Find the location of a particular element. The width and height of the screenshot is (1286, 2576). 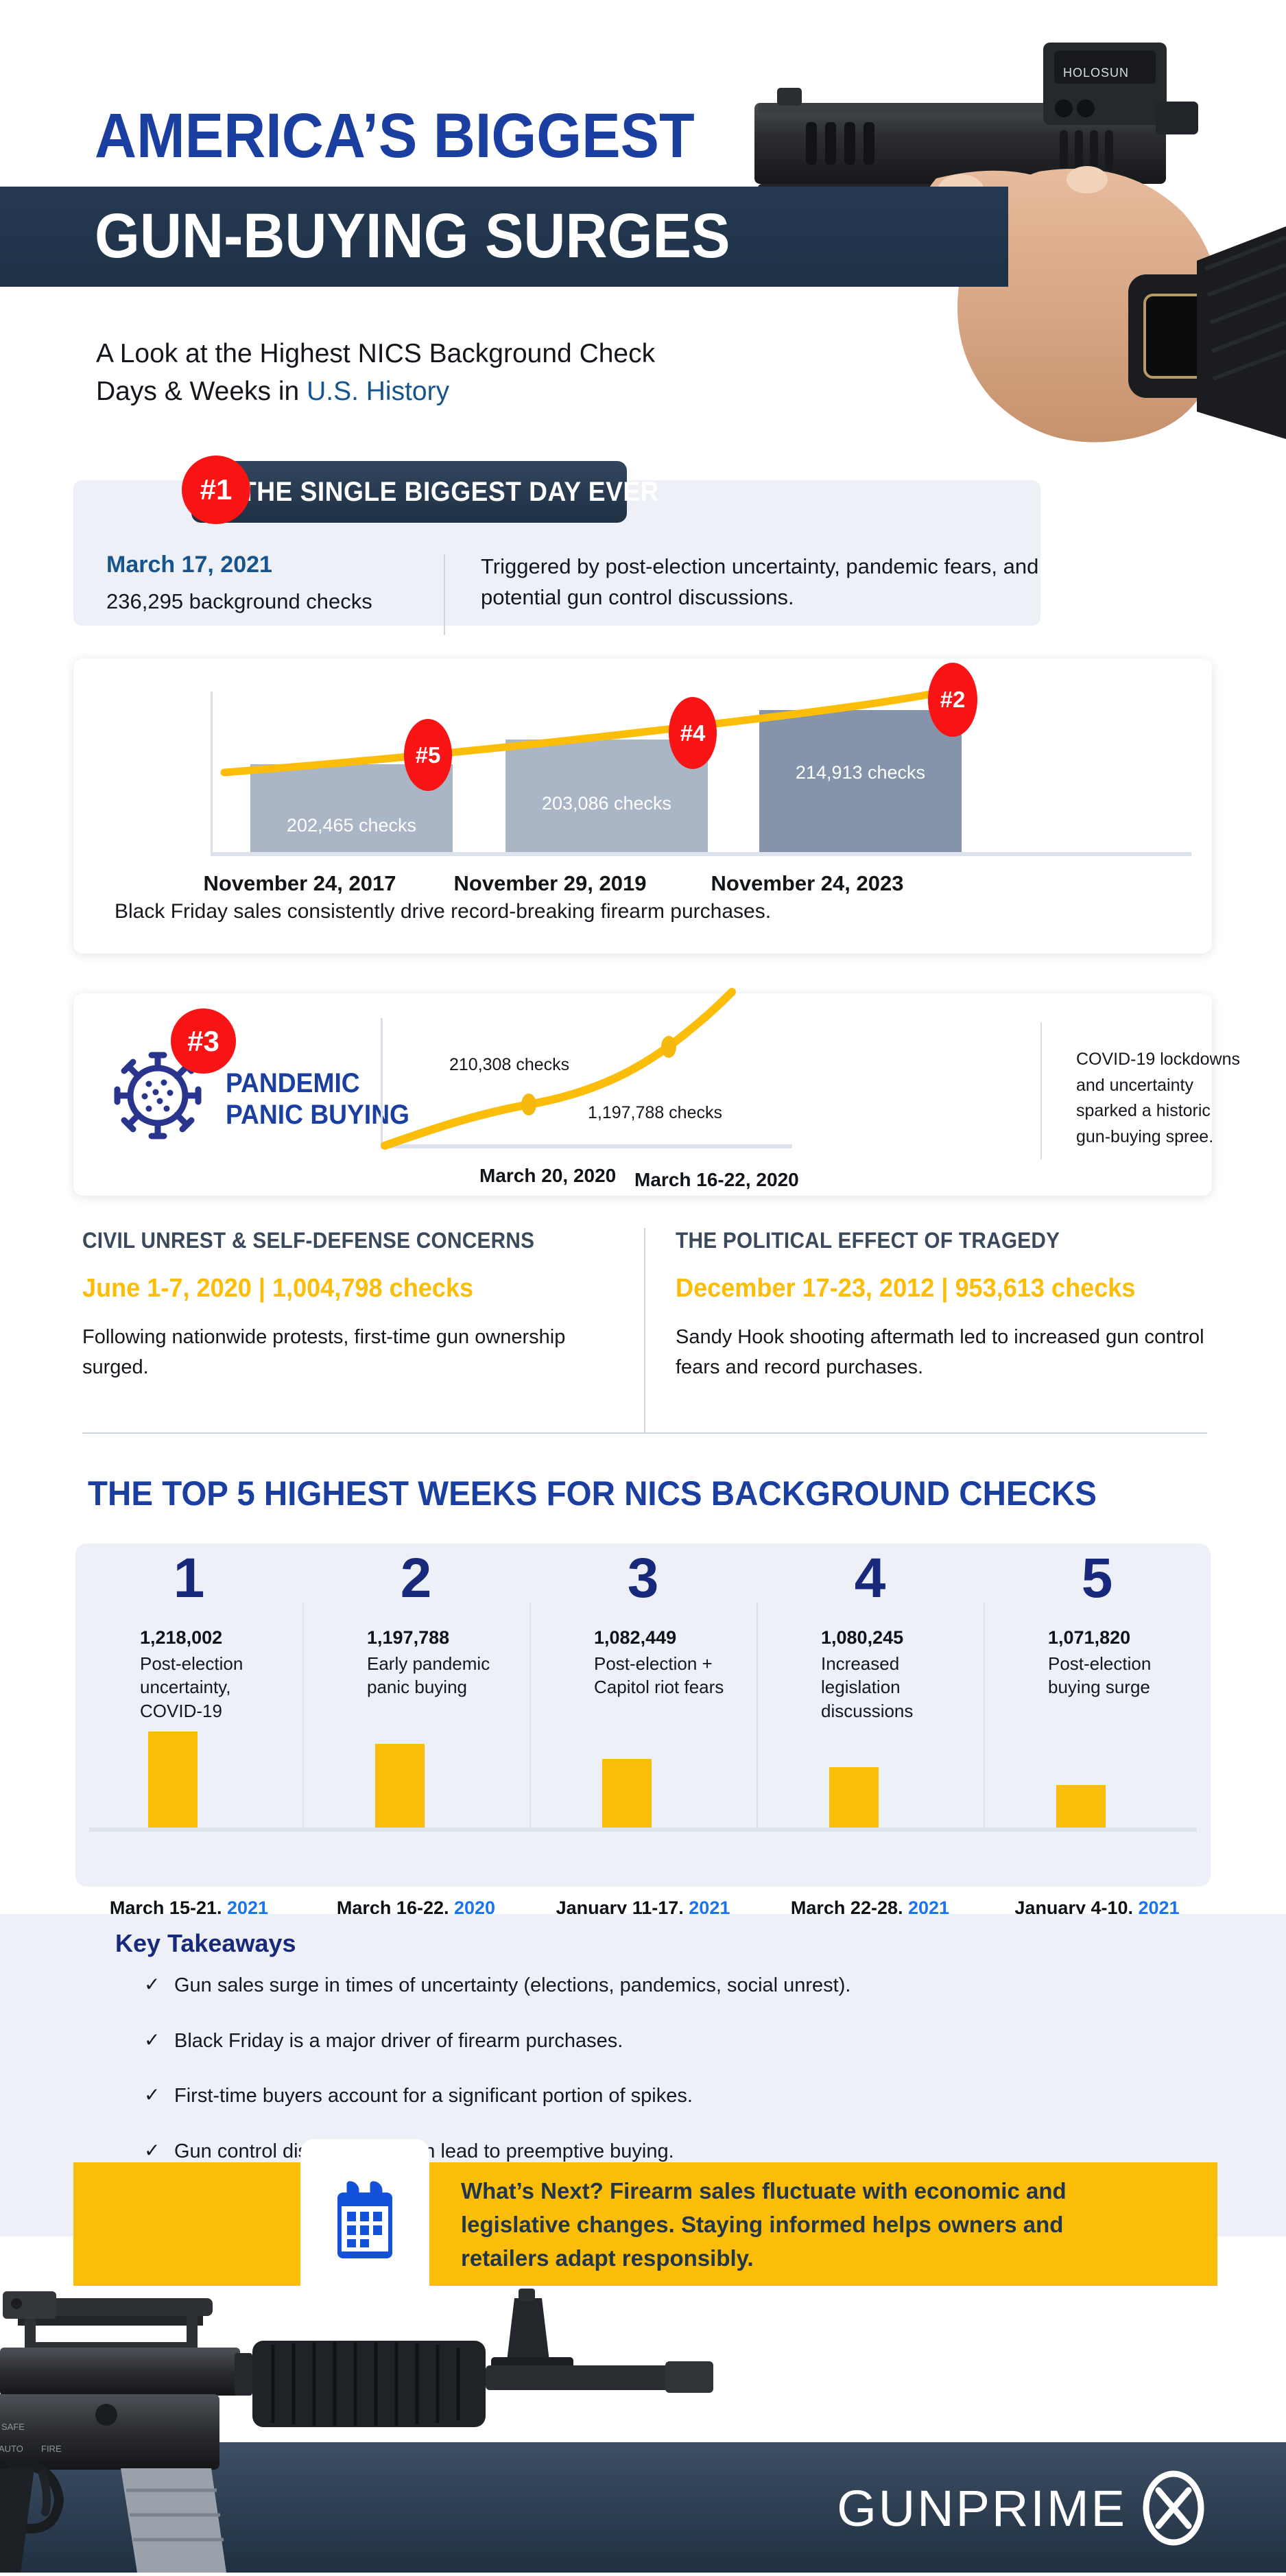

column-divider is located at coordinates (644, 1331).